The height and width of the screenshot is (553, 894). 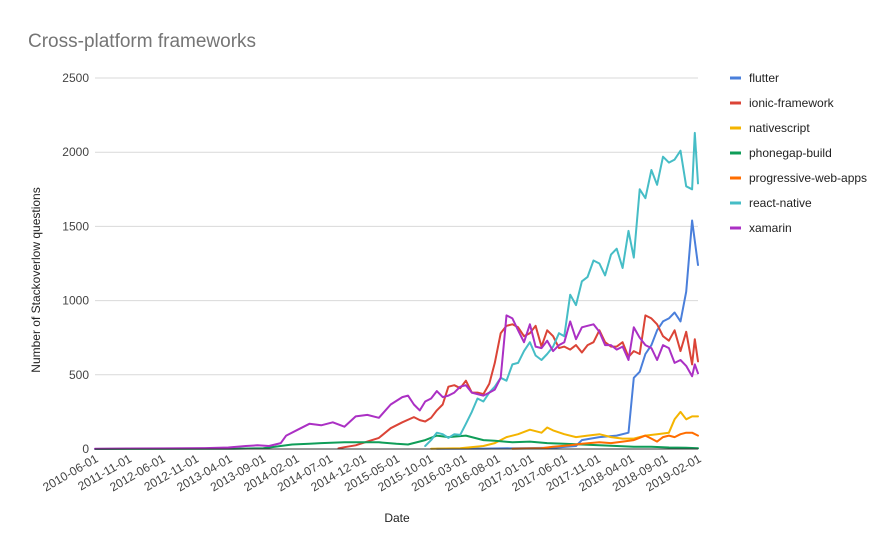 I want to click on legend-label: ionic-framework, so click(x=792, y=103).